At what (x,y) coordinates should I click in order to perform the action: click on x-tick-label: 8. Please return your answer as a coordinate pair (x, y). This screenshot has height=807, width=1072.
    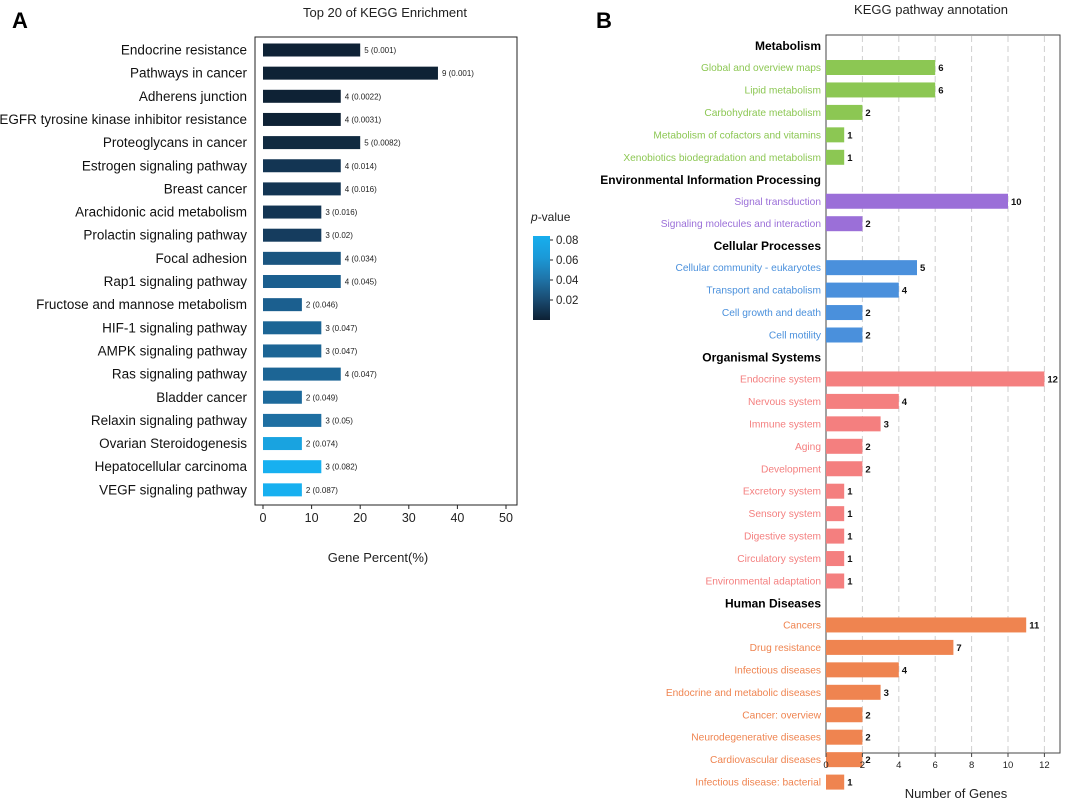
    Looking at the image, I should click on (971, 765).